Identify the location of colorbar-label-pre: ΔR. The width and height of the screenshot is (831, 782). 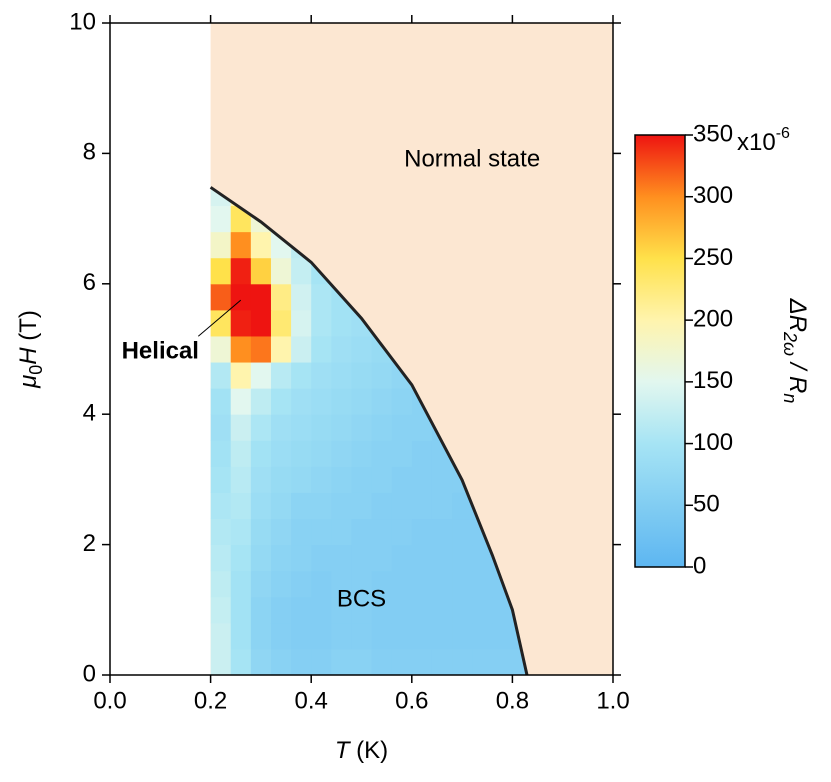
(797, 315).